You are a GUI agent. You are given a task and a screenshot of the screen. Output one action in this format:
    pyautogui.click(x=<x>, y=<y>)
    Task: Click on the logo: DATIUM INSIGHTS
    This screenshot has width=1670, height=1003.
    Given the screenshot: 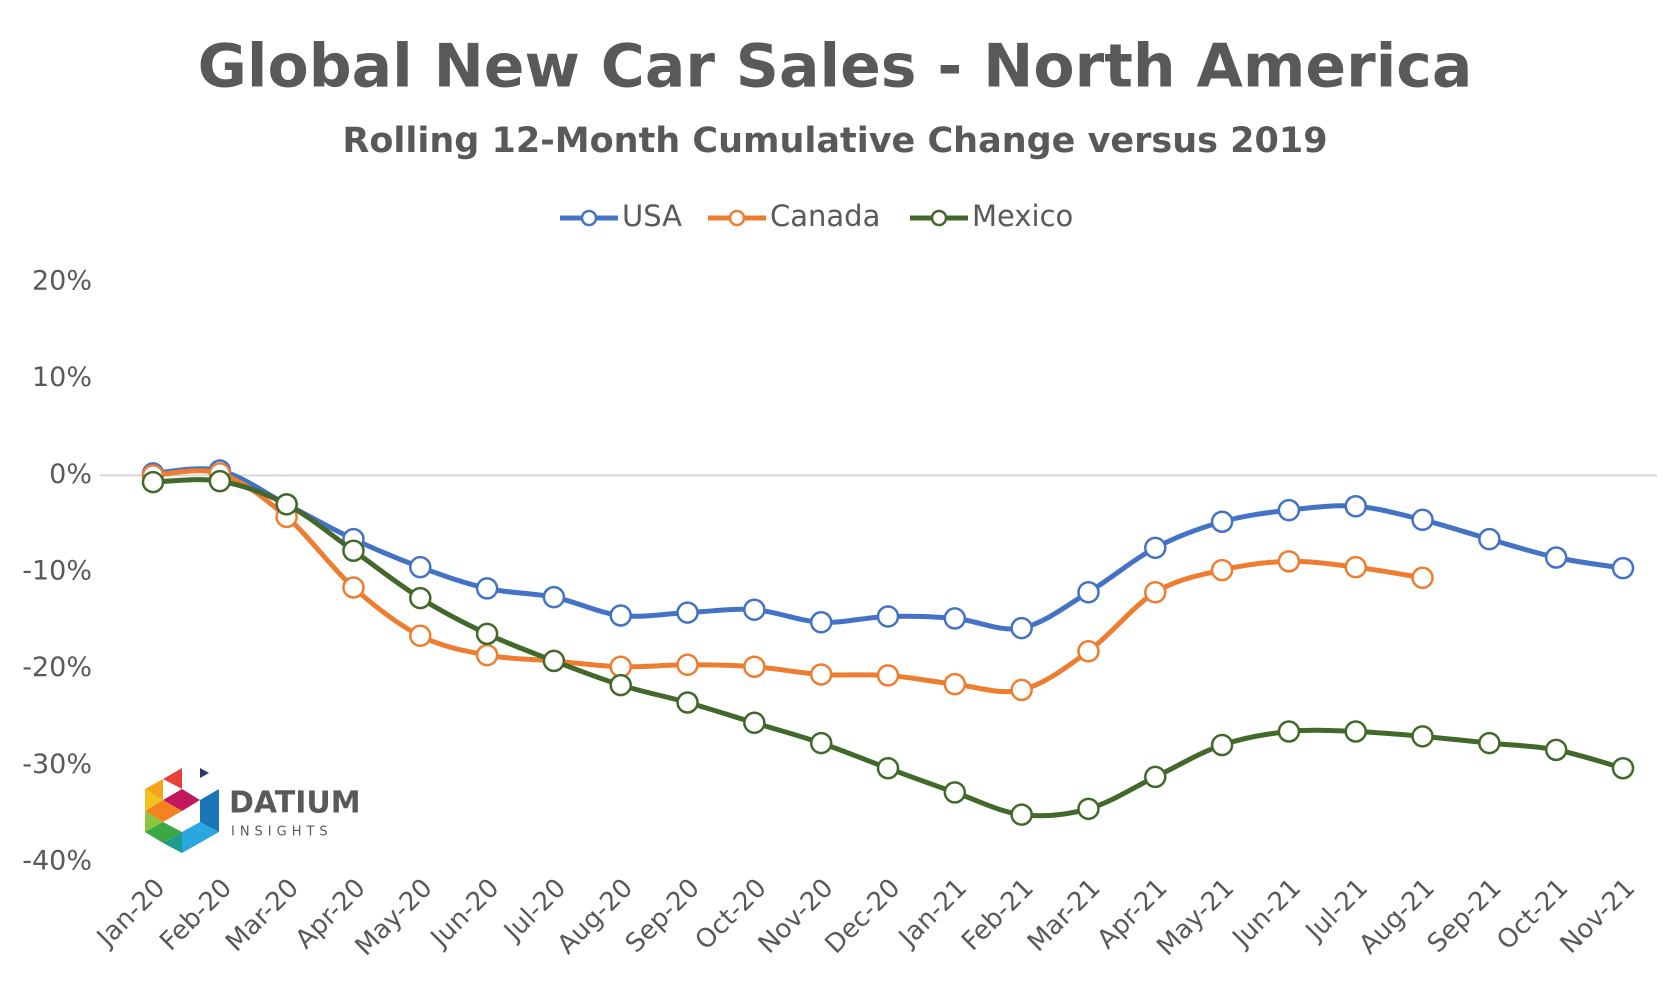 What is the action you would take?
    pyautogui.click(x=253, y=810)
    